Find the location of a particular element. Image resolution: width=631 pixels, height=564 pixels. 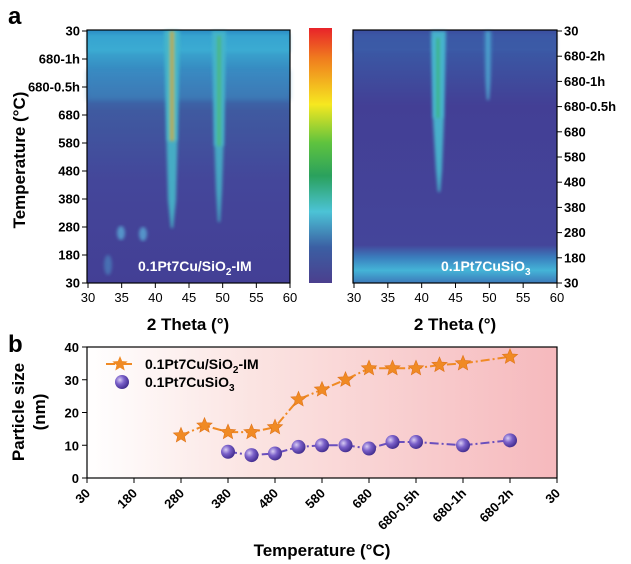

left-heatmap-y-ticks: 30 680-1h 680-0.5h 680 580 480 380 280 180 30 is located at coordinates (57, 157).